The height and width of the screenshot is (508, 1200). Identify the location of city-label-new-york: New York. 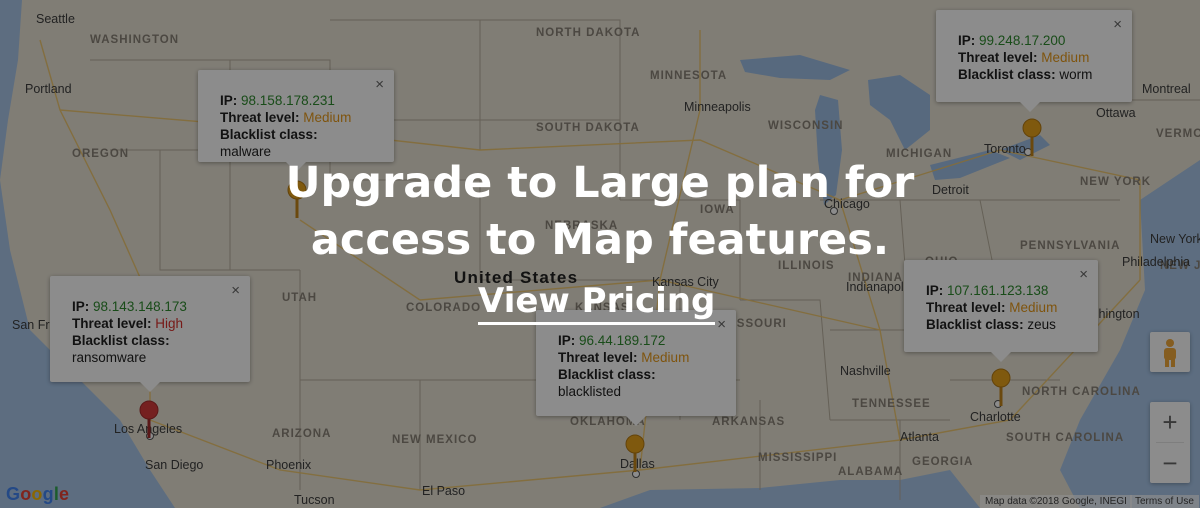
(1175, 239).